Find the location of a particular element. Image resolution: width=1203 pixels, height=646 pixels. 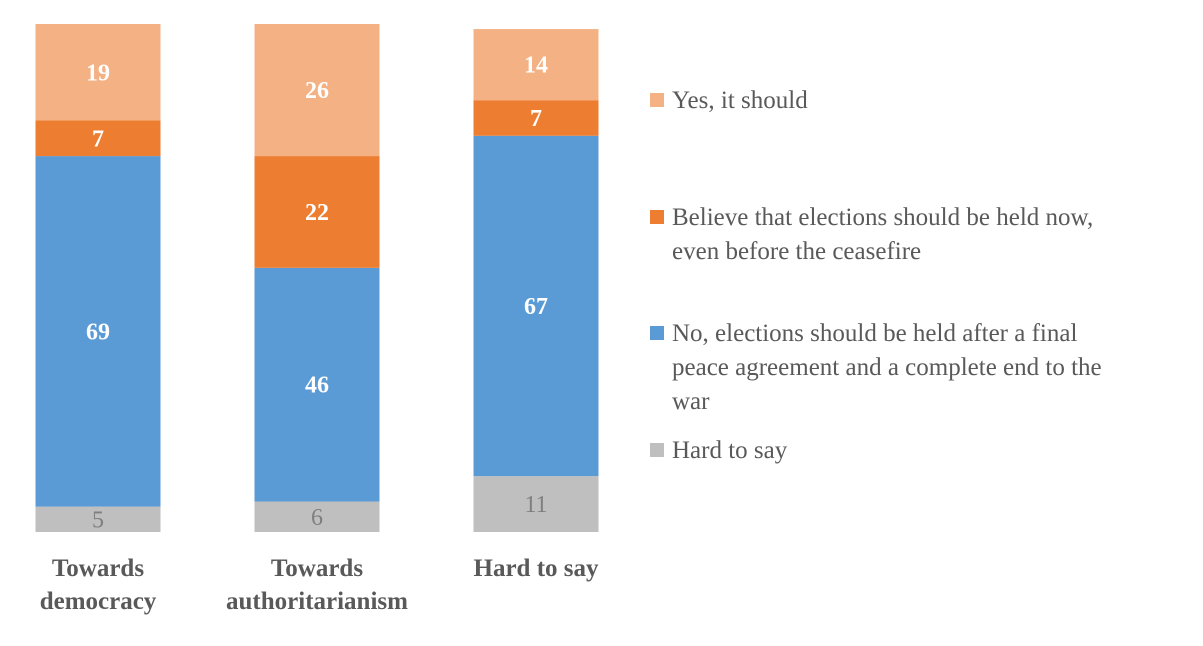

data-label: 6 is located at coordinates (317, 518).